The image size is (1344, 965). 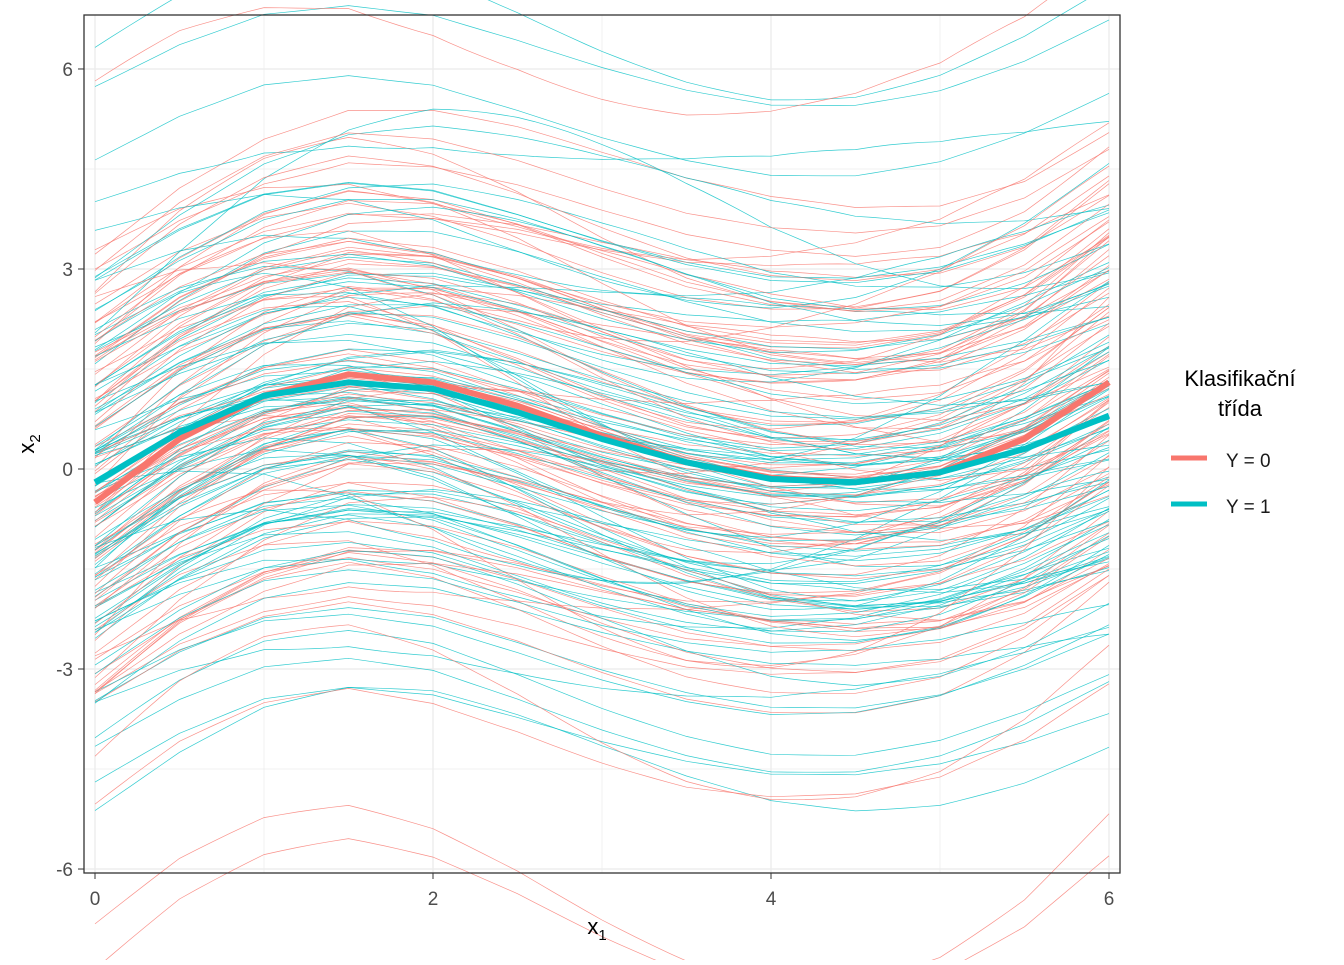 I want to click on x-tick-label: 0, so click(x=95, y=899).